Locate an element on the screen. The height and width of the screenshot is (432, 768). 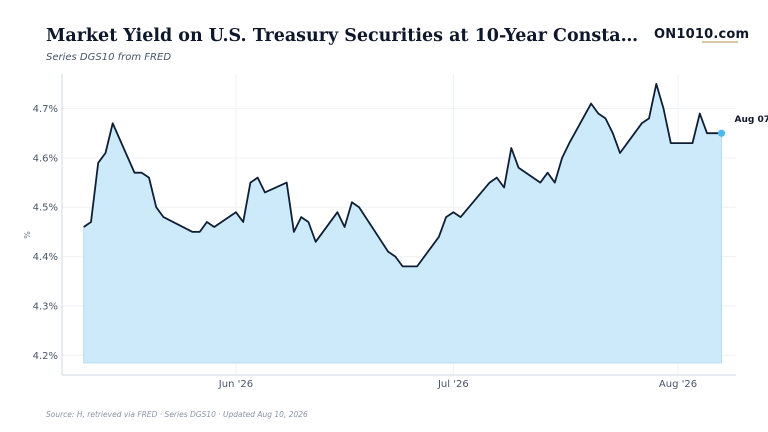
x-tick-label: Jun '26 is located at coordinates (235, 384).